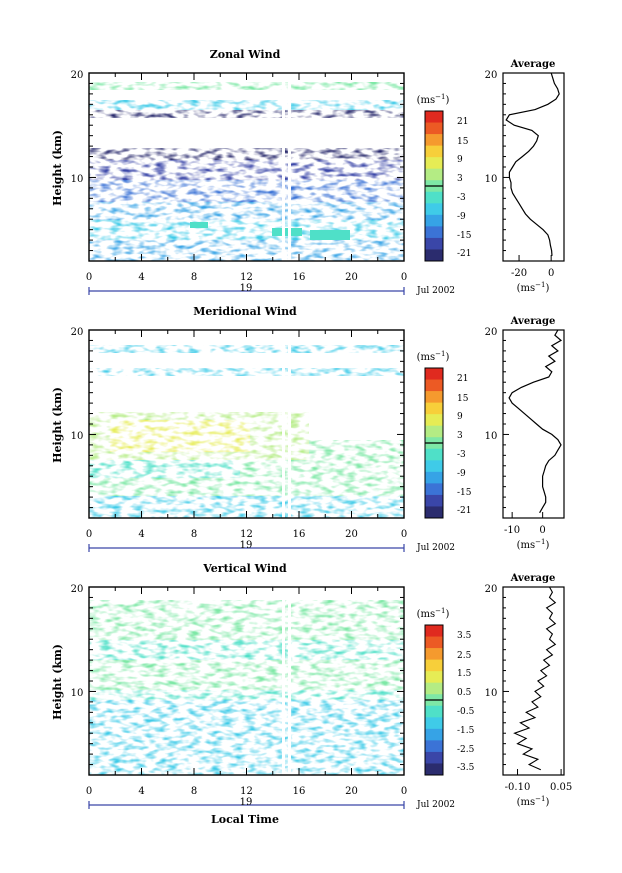 This screenshot has height=873, width=622. Describe the element at coordinates (461, 217) in the screenshot. I see `zonal-cbar-label-m9: -9` at that location.